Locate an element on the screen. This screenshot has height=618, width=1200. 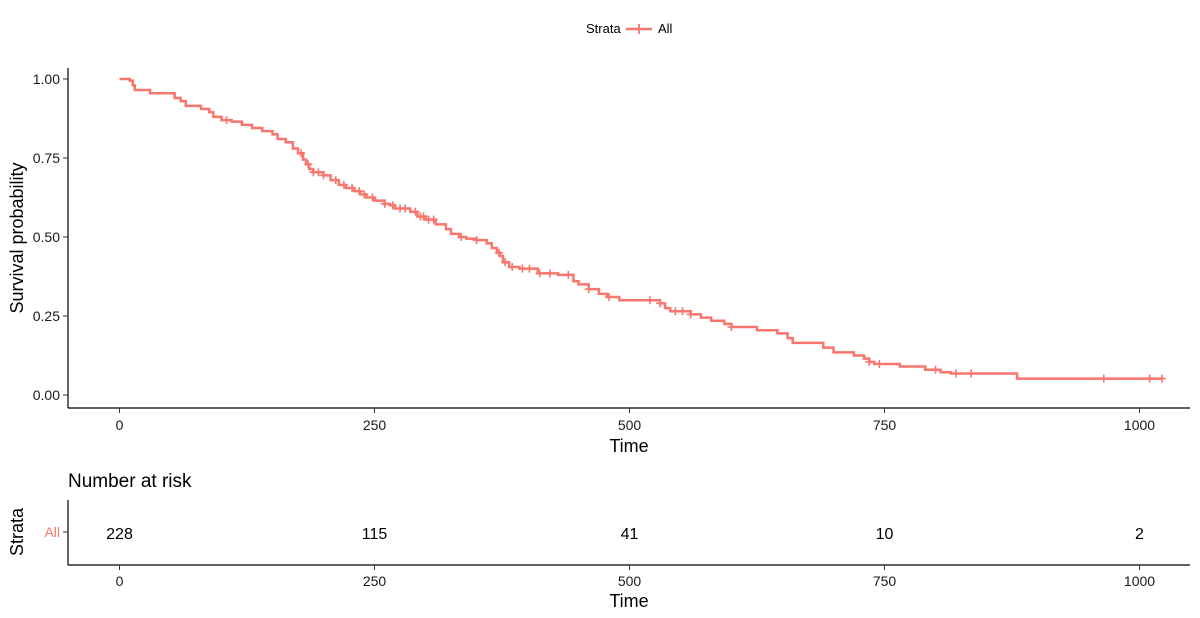
legend-entry-all: All is located at coordinates (665, 28).